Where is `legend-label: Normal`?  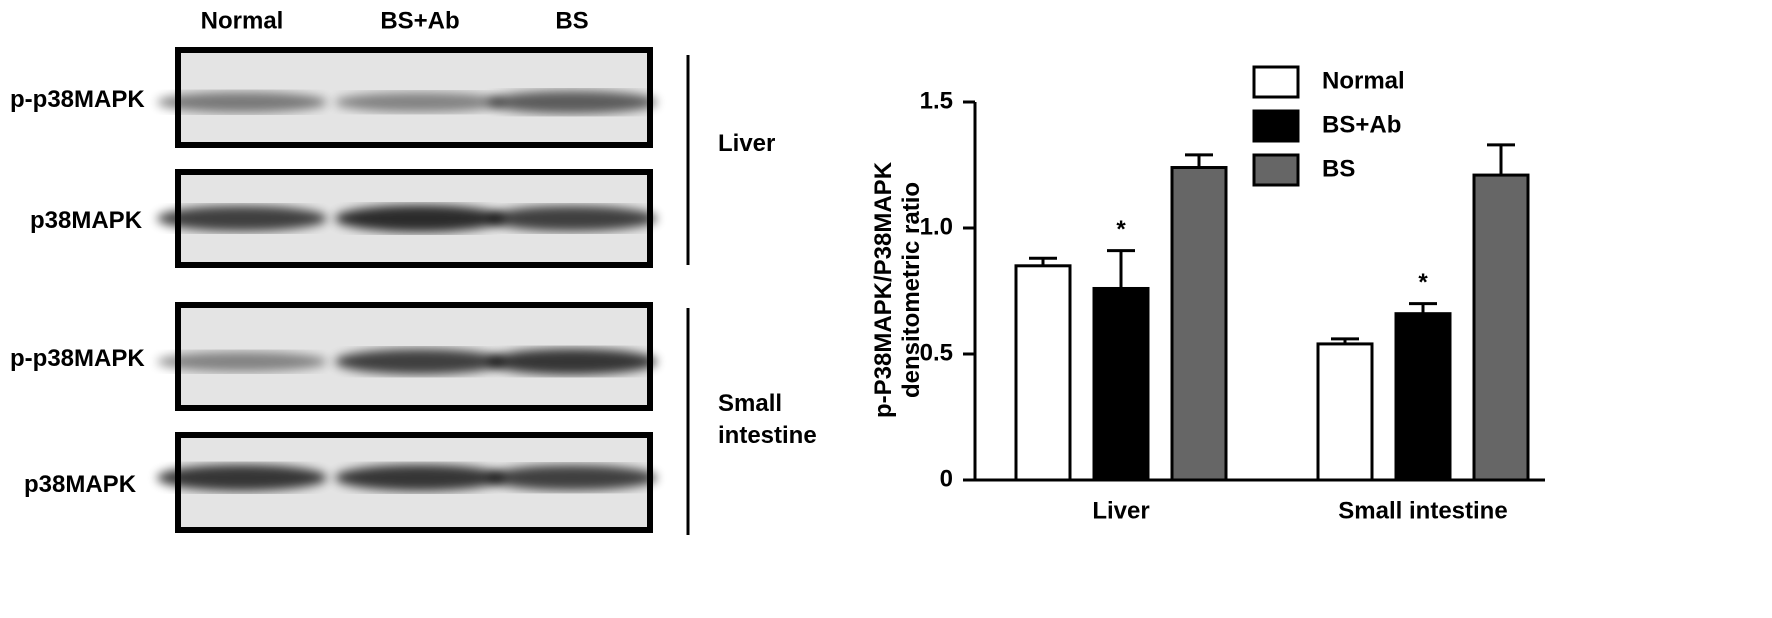
legend-label: Normal is located at coordinates (1363, 80).